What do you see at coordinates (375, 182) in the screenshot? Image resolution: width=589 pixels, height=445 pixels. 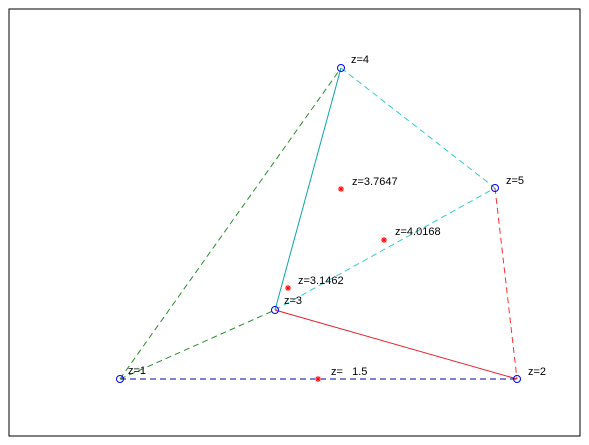 I see `centroid-label-c345: z=3.7647` at bounding box center [375, 182].